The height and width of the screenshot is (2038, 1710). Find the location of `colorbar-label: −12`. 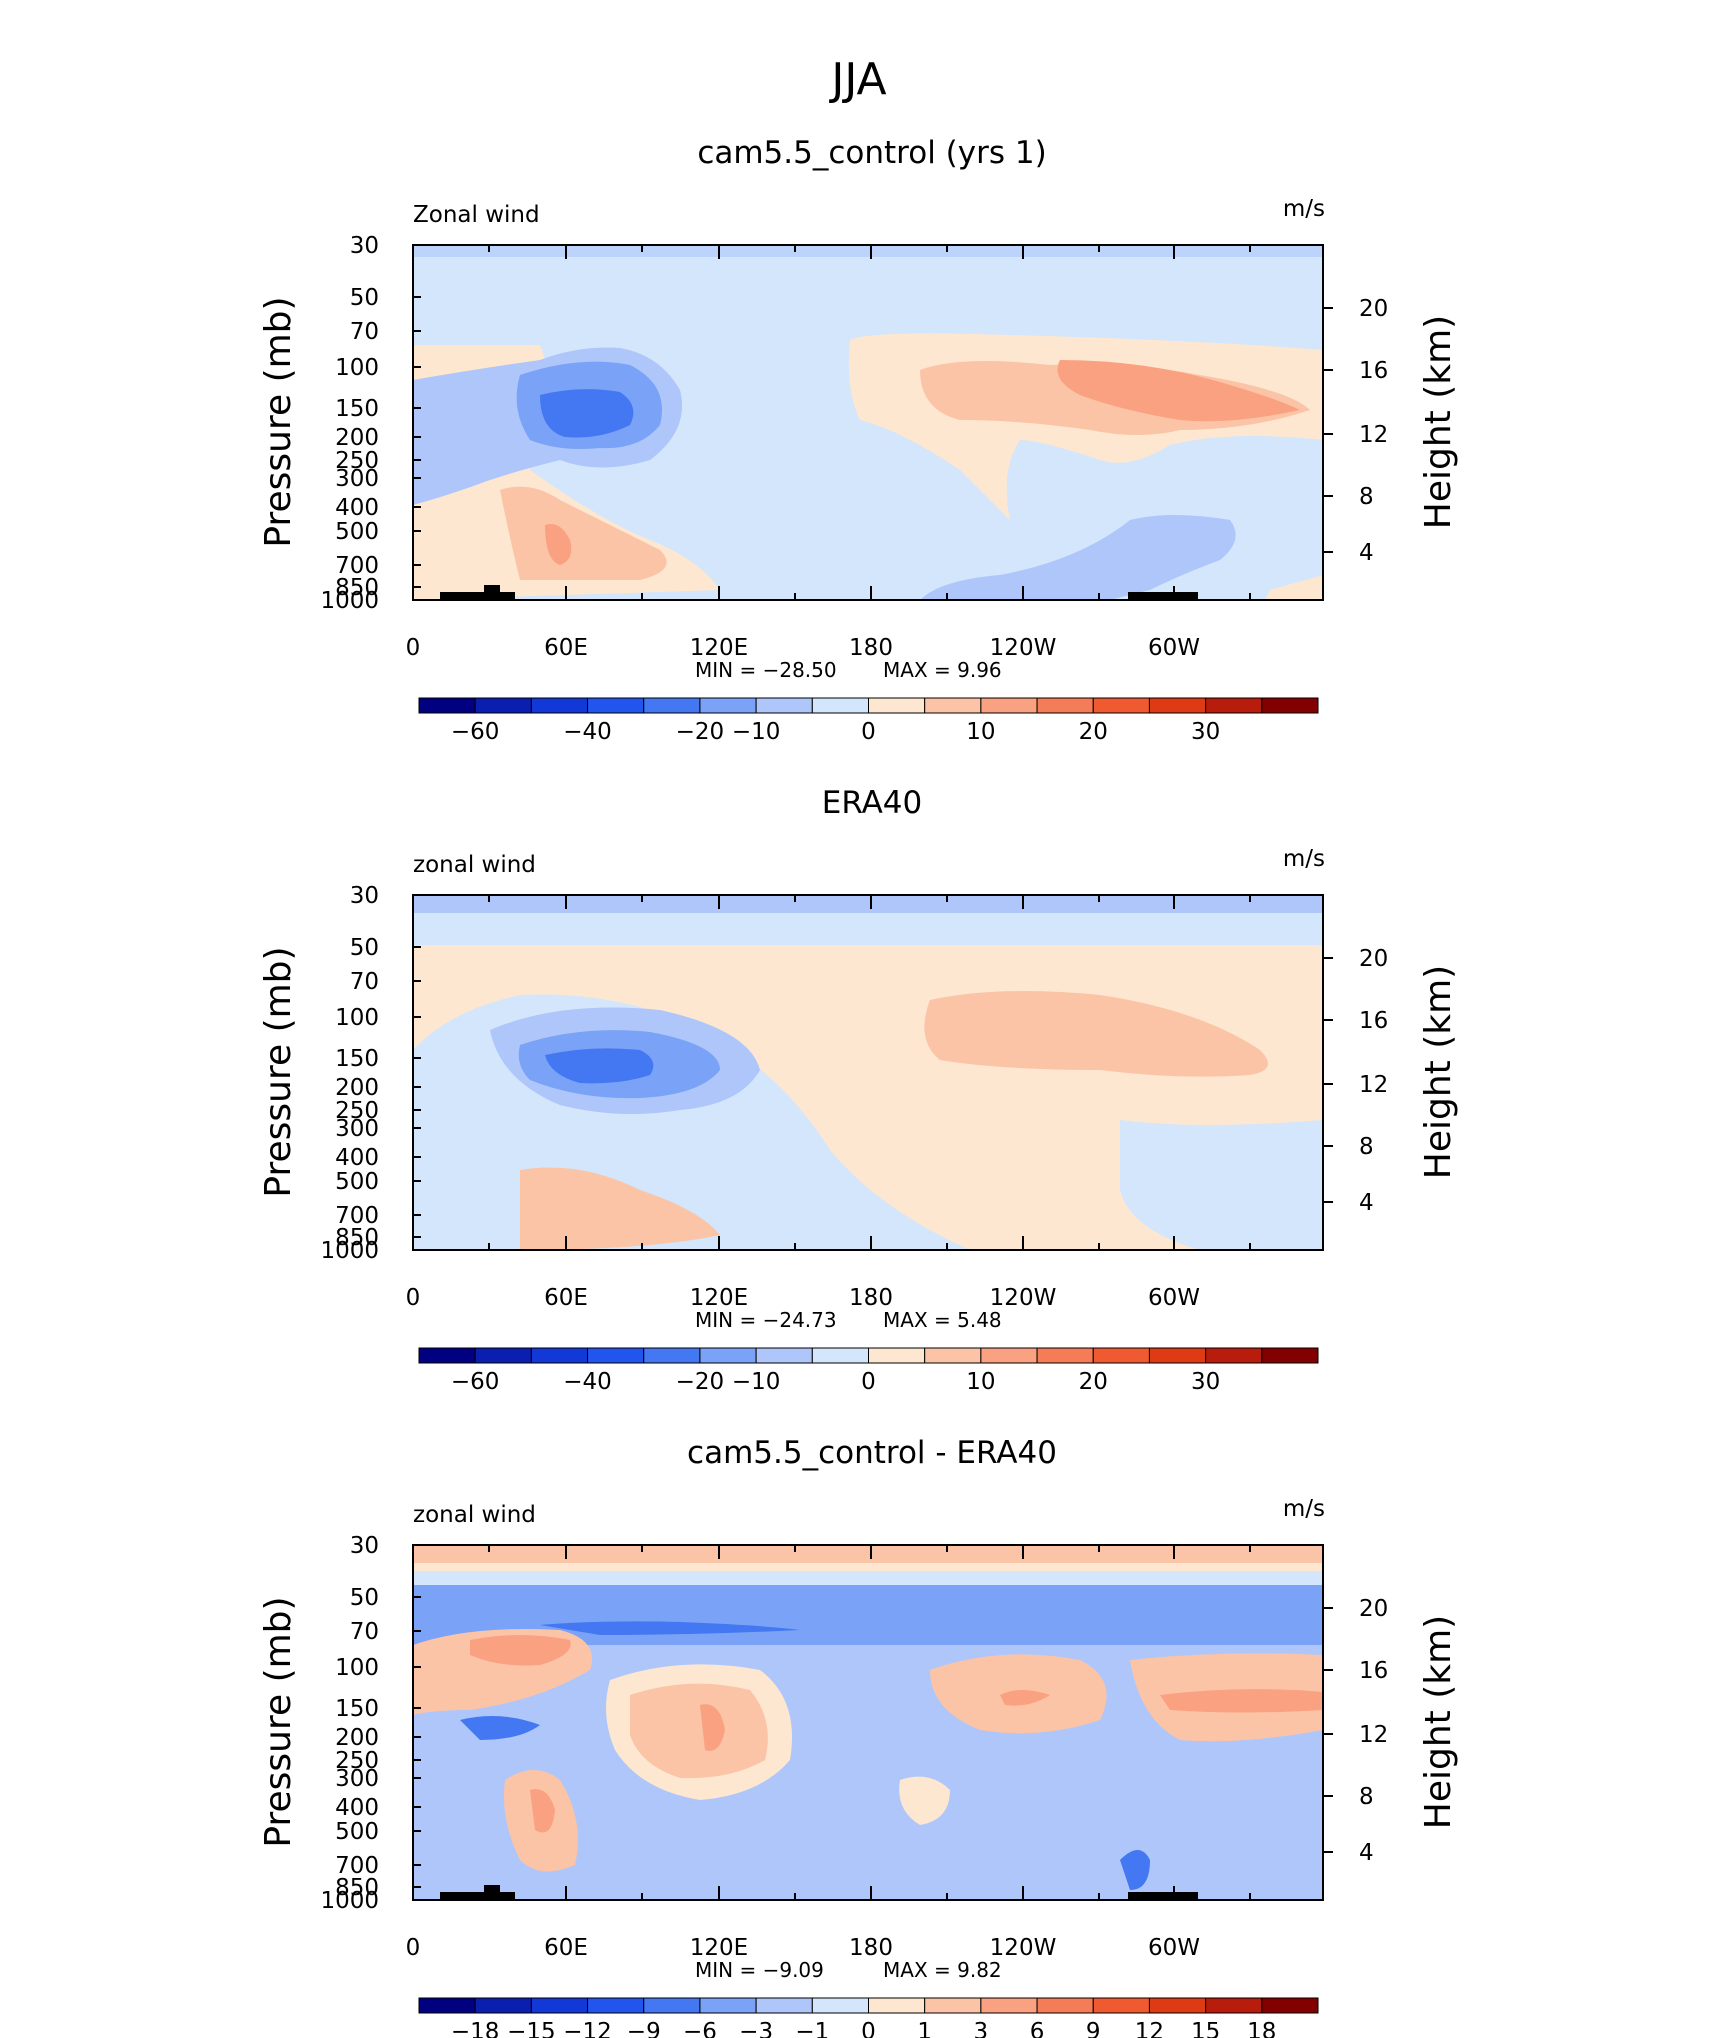

colorbar-label: −12 is located at coordinates (587, 2028).